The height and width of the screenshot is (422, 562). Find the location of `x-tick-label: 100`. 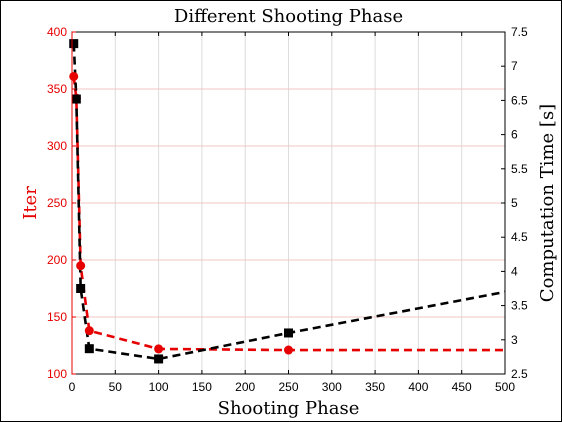

x-tick-label: 100 is located at coordinates (159, 387).